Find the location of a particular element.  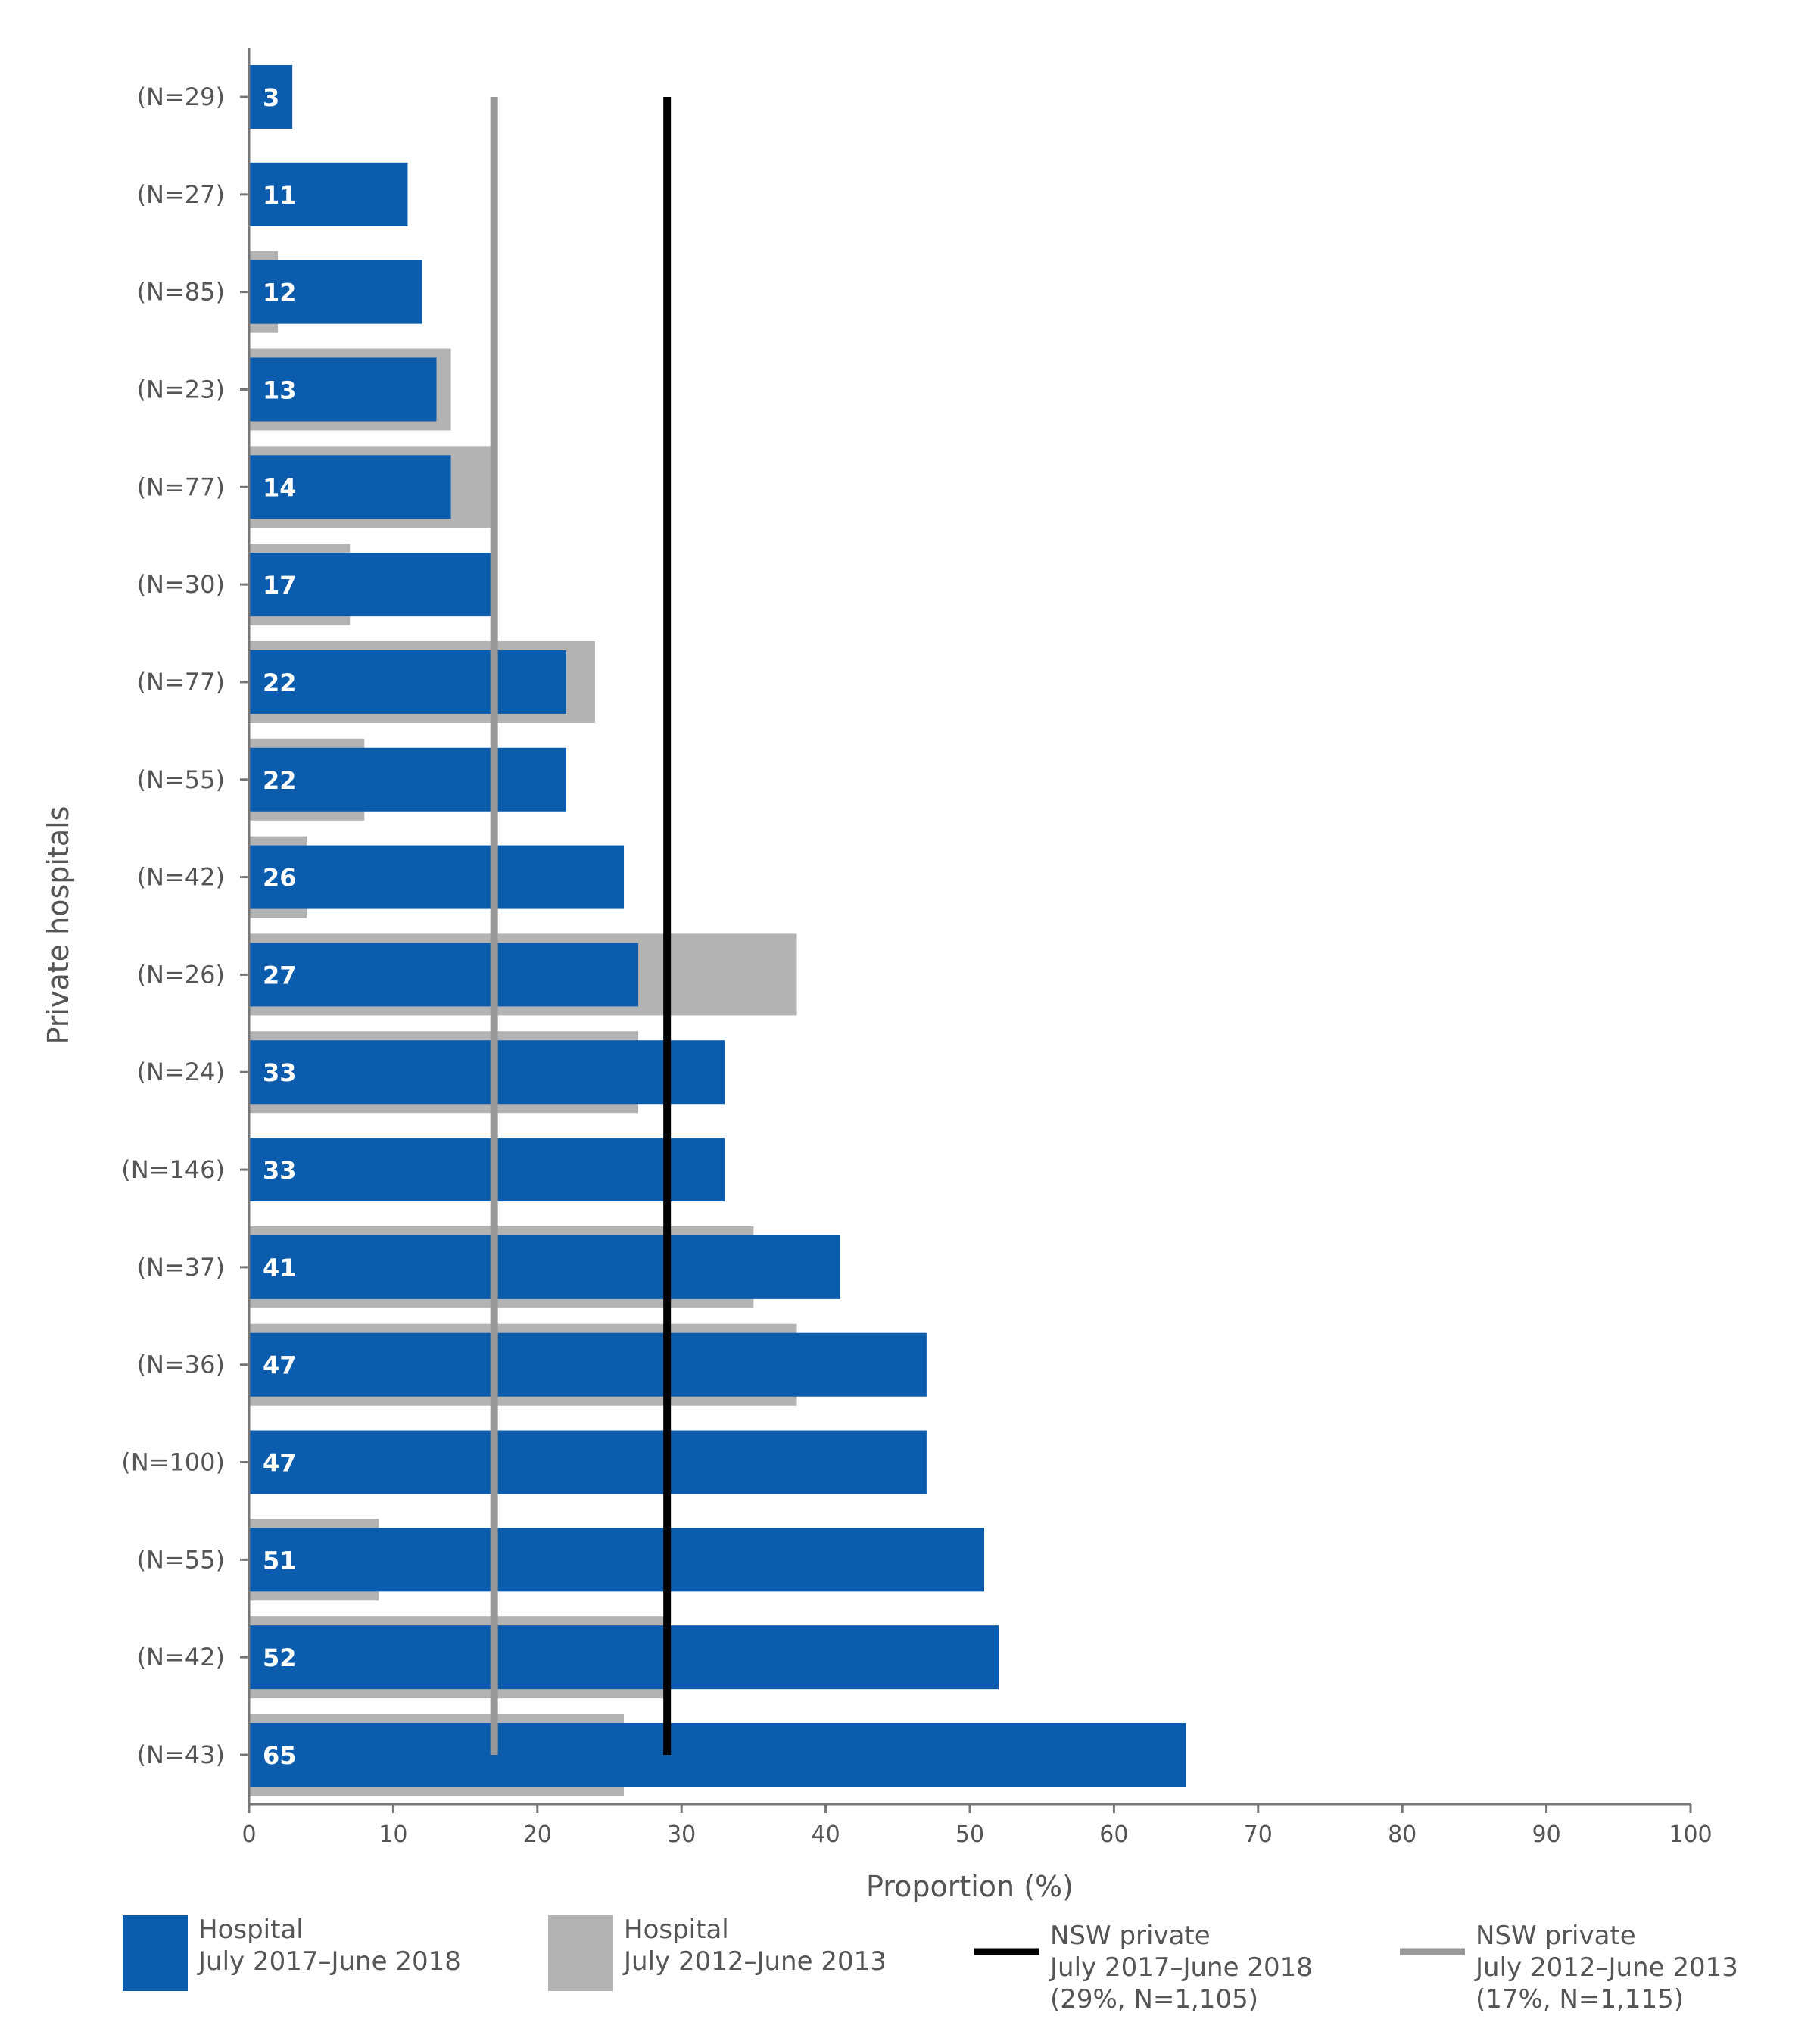

data-label: 26 is located at coordinates (280, 878).